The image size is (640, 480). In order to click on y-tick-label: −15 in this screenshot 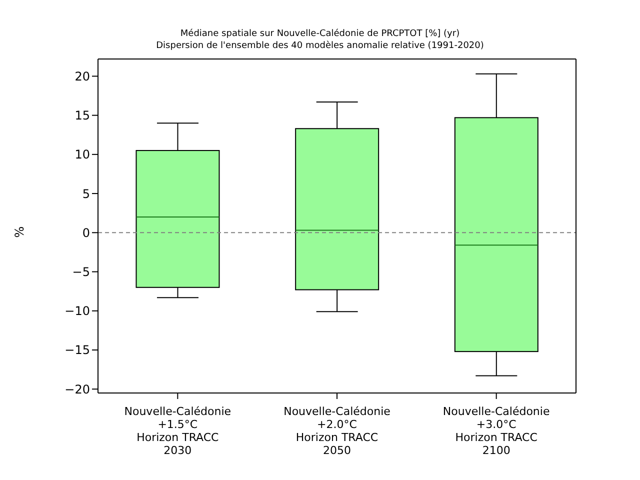, I will do `click(77, 350)`.